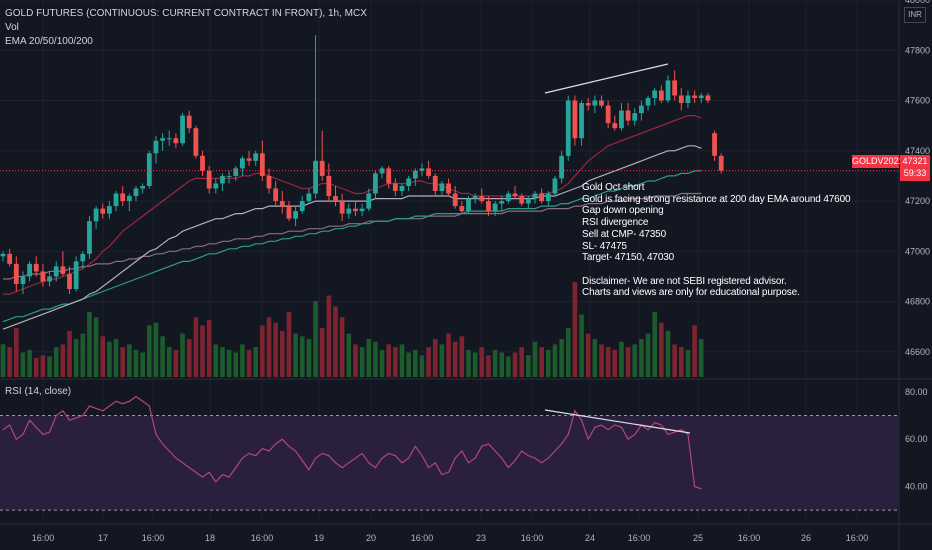 The height and width of the screenshot is (550, 932). I want to click on currency-badge: INR, so click(915, 15).